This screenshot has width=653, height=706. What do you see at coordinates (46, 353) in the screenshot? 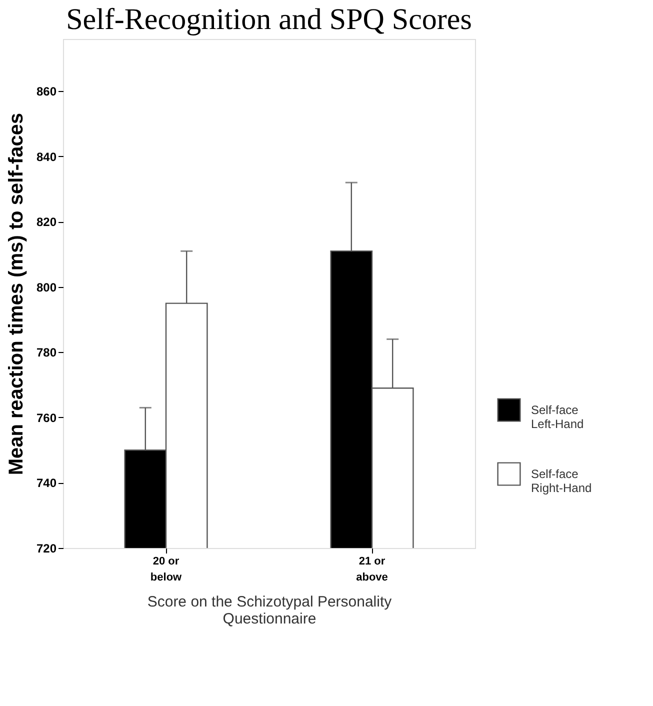
I see `y-tick-label: 780` at bounding box center [46, 353].